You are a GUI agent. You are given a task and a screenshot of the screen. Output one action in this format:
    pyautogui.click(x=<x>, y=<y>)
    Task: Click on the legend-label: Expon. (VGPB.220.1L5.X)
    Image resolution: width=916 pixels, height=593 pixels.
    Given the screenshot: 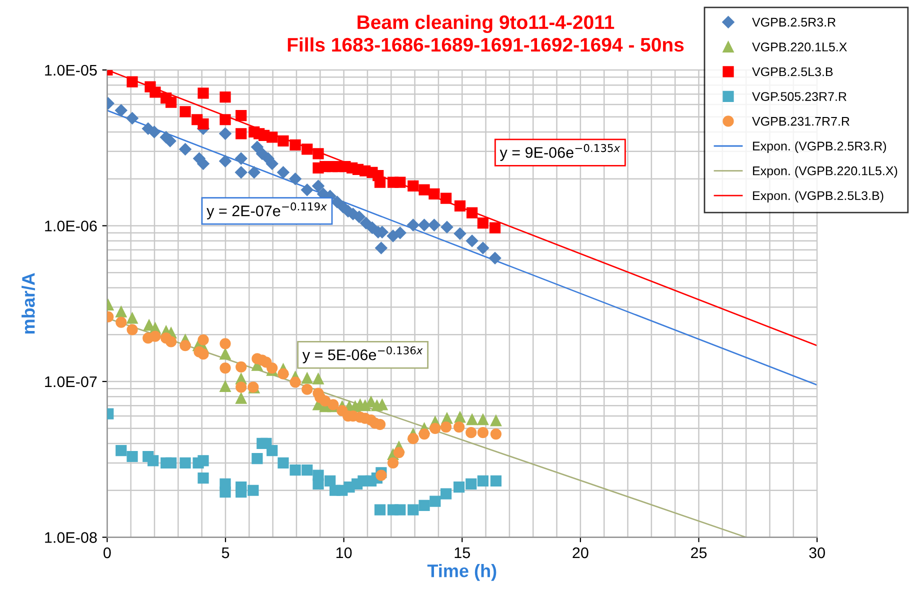 What is the action you would take?
    pyautogui.click(x=825, y=172)
    